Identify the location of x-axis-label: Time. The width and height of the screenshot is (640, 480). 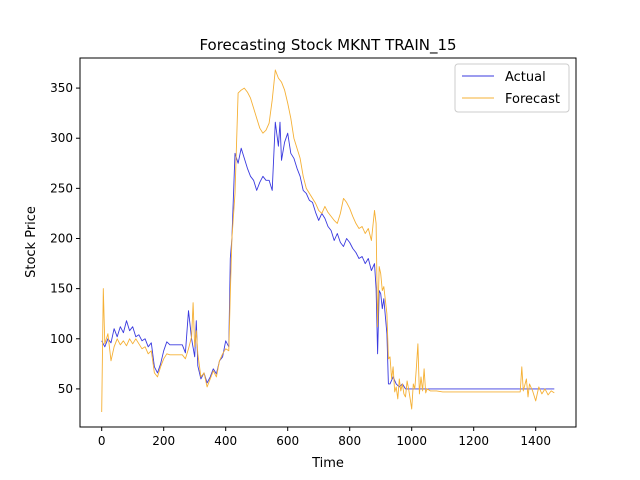
(327, 463).